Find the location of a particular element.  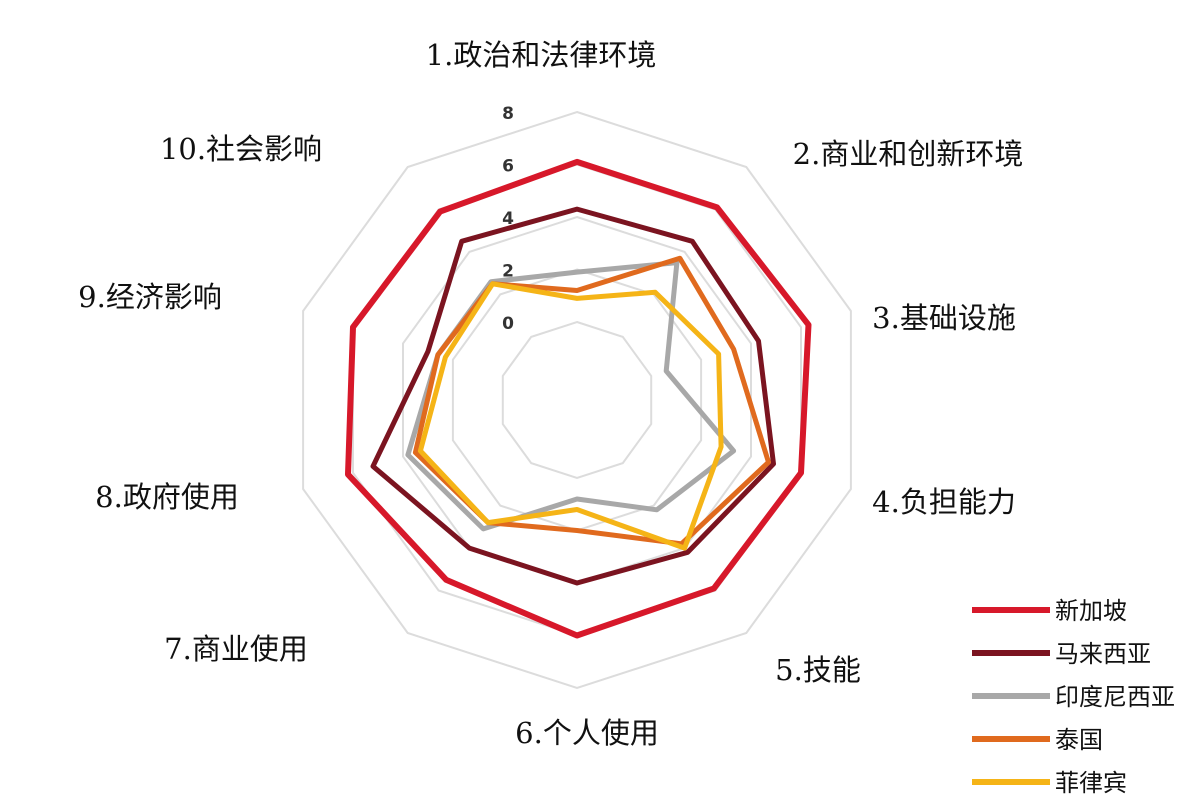

tick-label-8: 8 is located at coordinates (508, 114).